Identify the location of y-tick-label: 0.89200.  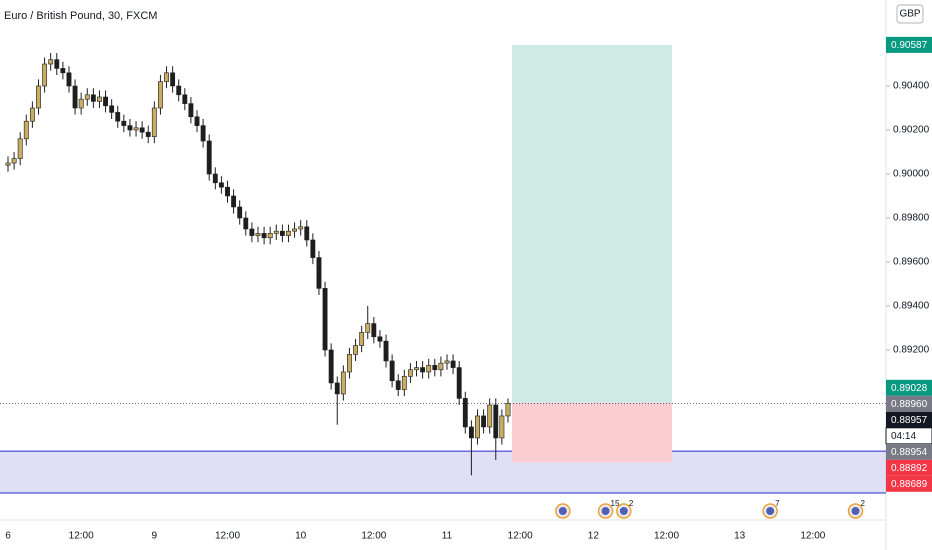
(911, 350).